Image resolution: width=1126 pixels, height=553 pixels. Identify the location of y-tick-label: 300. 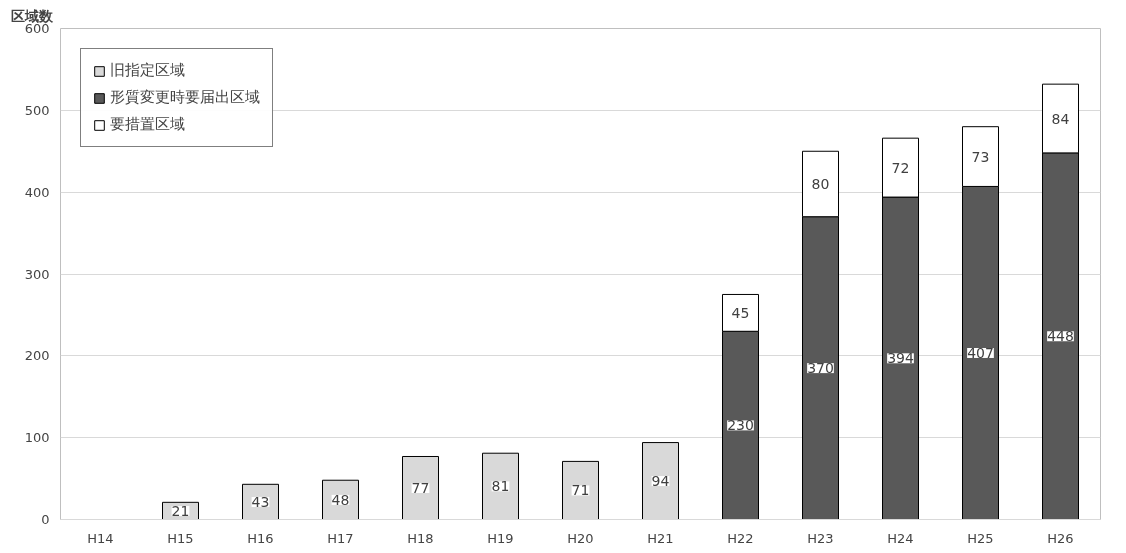
(37, 274).